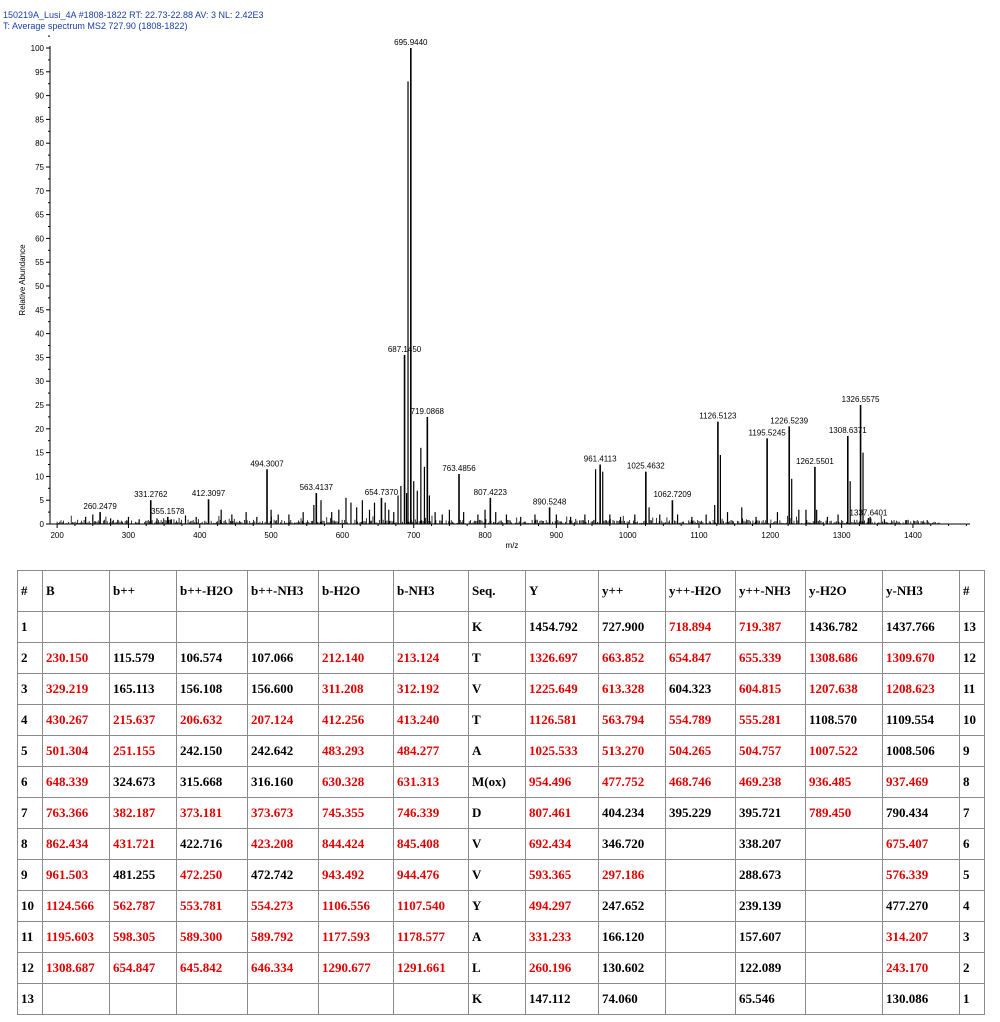 This screenshot has width=1000, height=1022. I want to click on table-cell: 654.847, so click(143, 968).